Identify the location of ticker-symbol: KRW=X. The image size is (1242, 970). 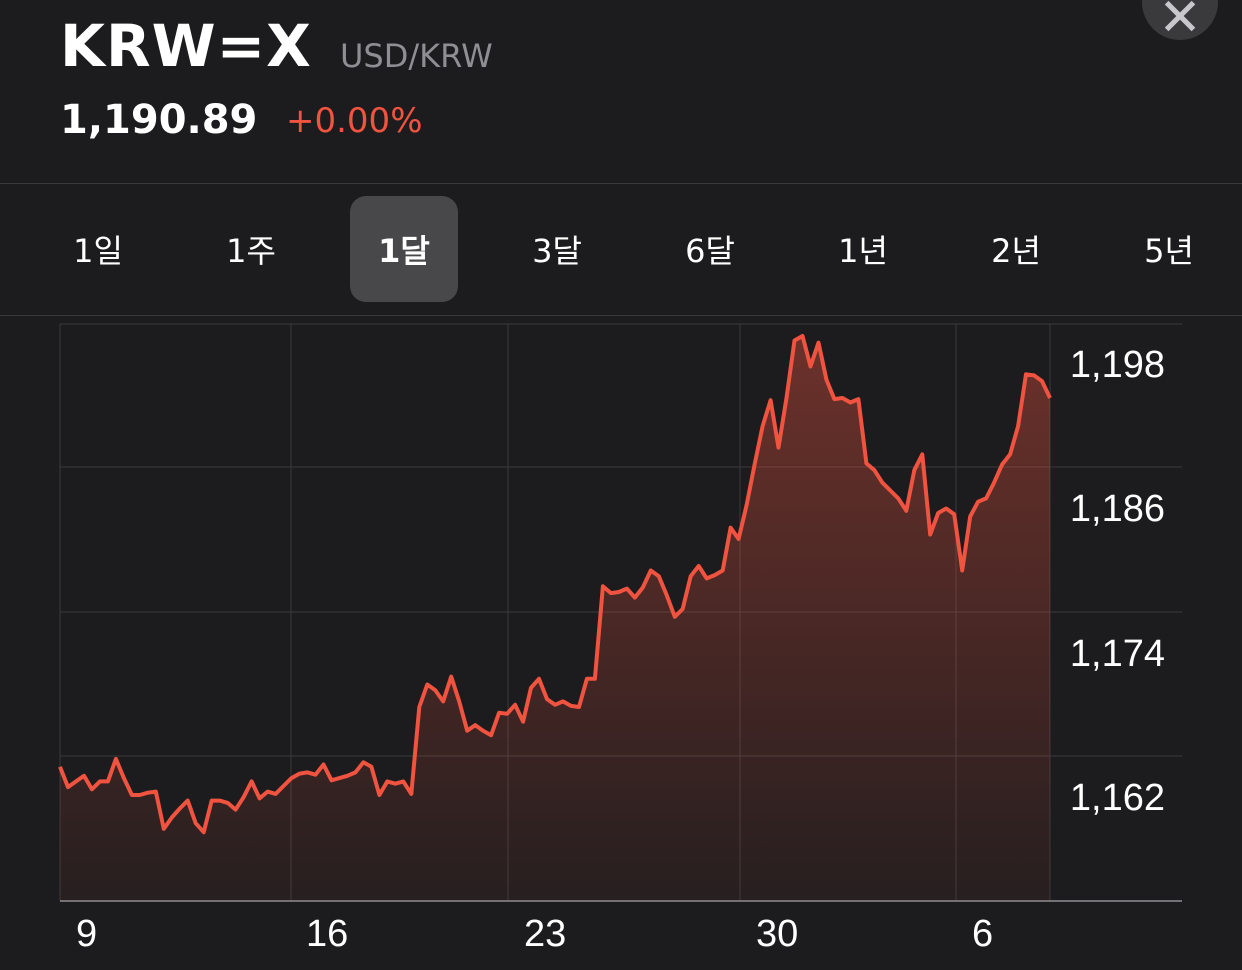
(186, 46).